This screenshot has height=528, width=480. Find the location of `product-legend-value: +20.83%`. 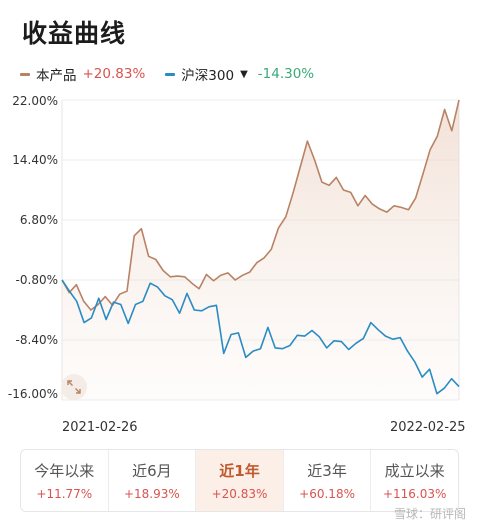

product-legend-value: +20.83% is located at coordinates (114, 74).